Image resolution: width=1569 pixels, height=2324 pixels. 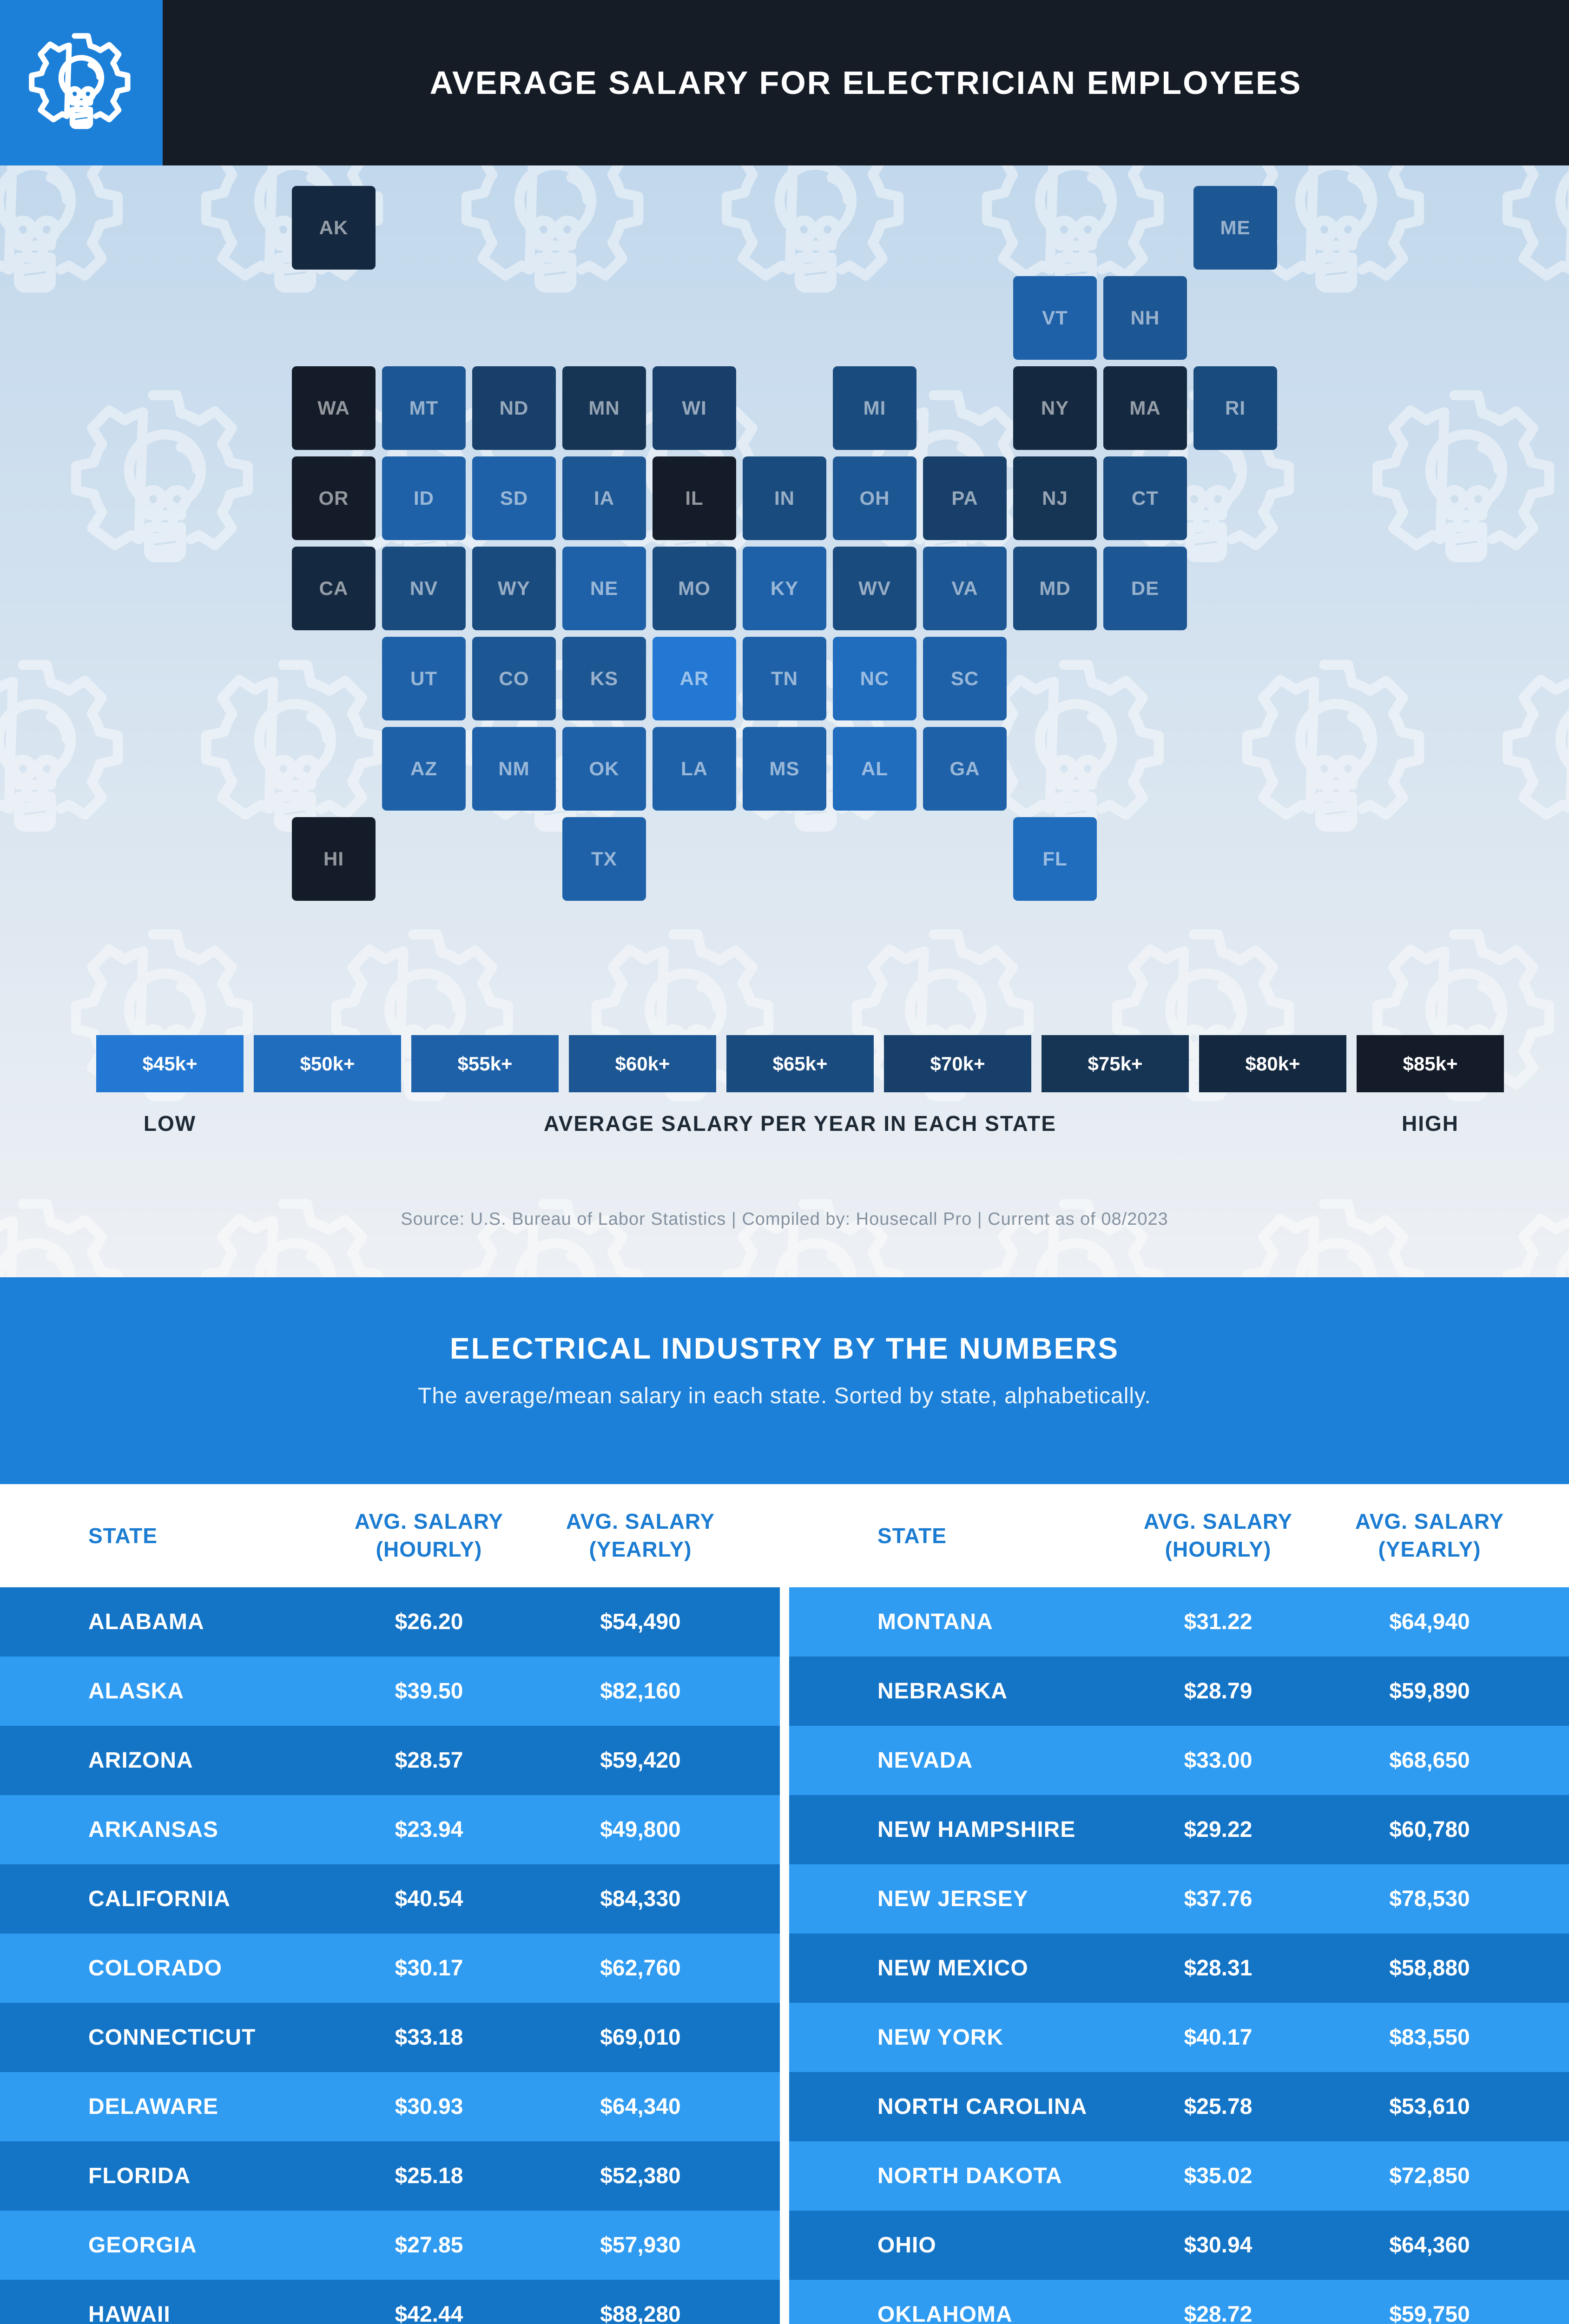 What do you see at coordinates (390, 2037) in the screenshot?
I see `table-row: CONNECTICUT $33.18 $69,010` at bounding box center [390, 2037].